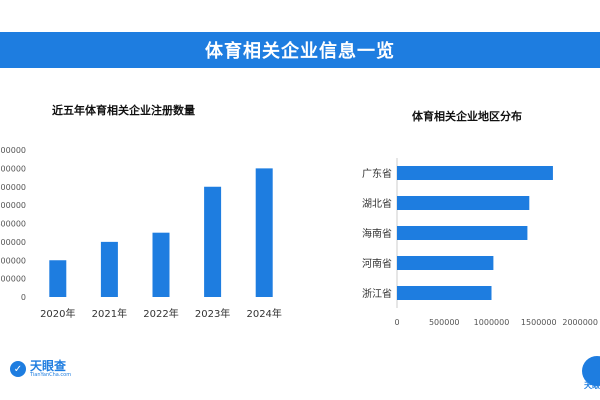  What do you see at coordinates (161, 264) in the screenshot?
I see `bar-2022年` at bounding box center [161, 264].